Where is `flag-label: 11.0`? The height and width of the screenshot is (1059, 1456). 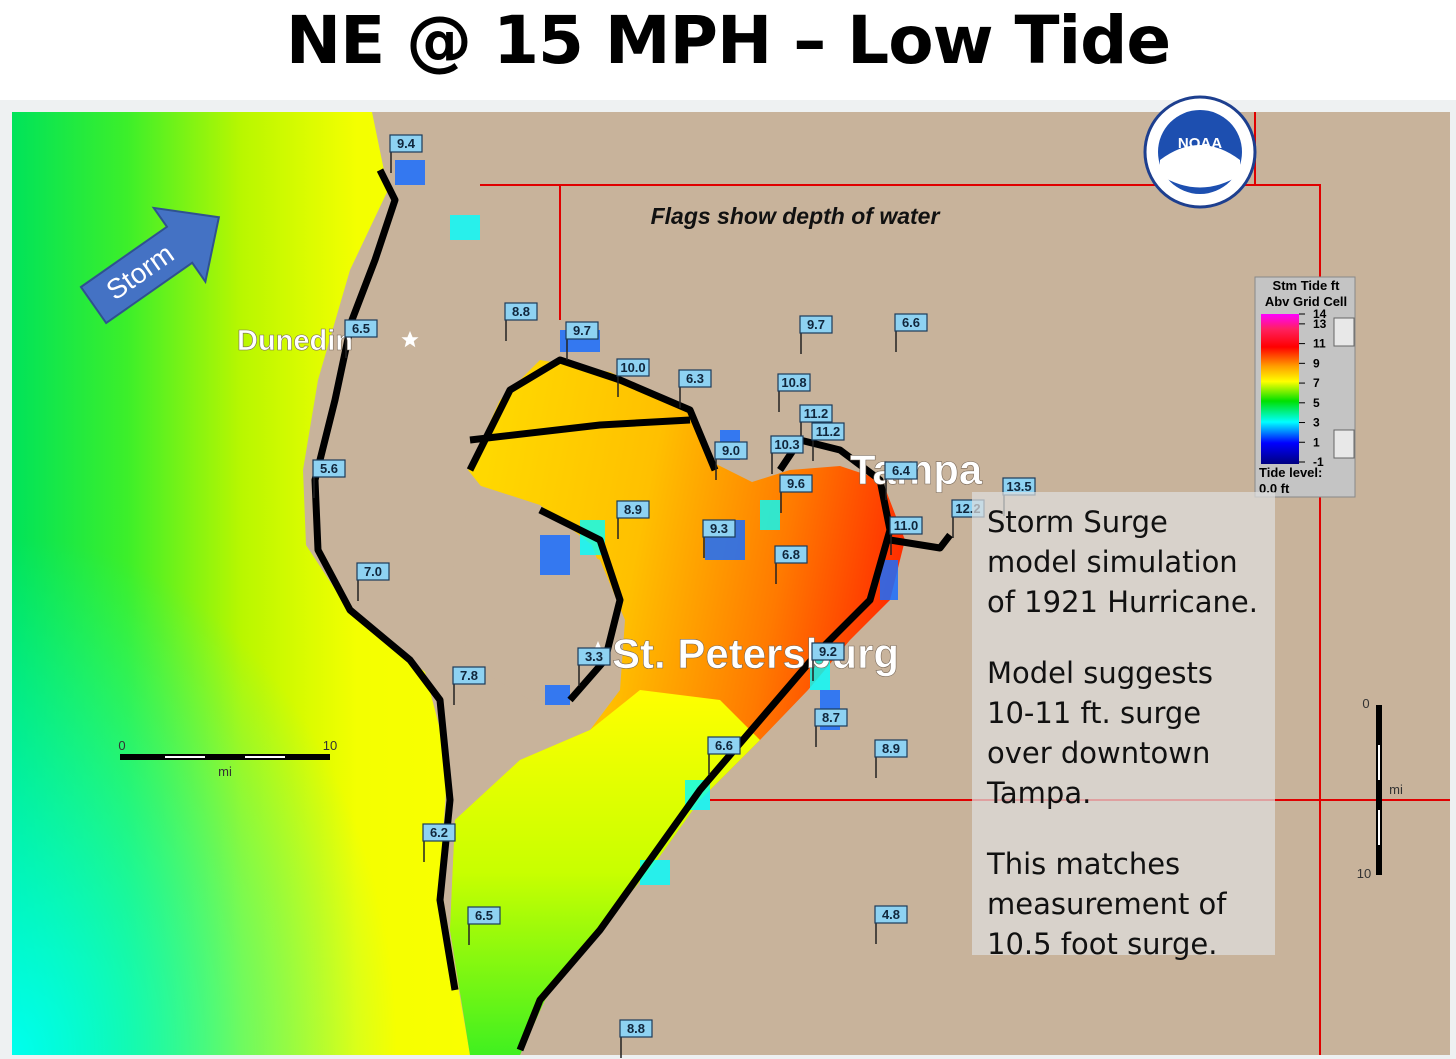
flag-label: 11.0 is located at coordinates (906, 525).